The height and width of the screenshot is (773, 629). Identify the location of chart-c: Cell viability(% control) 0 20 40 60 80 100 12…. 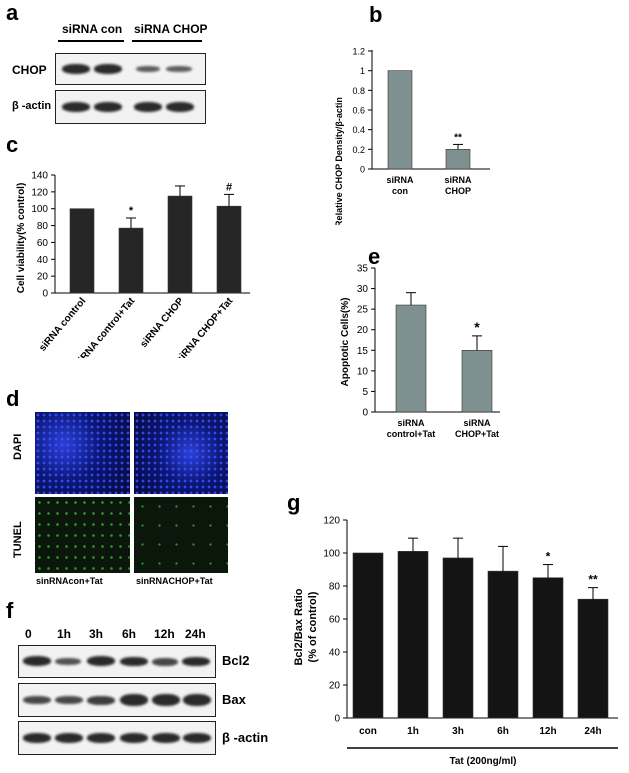
(133, 264).